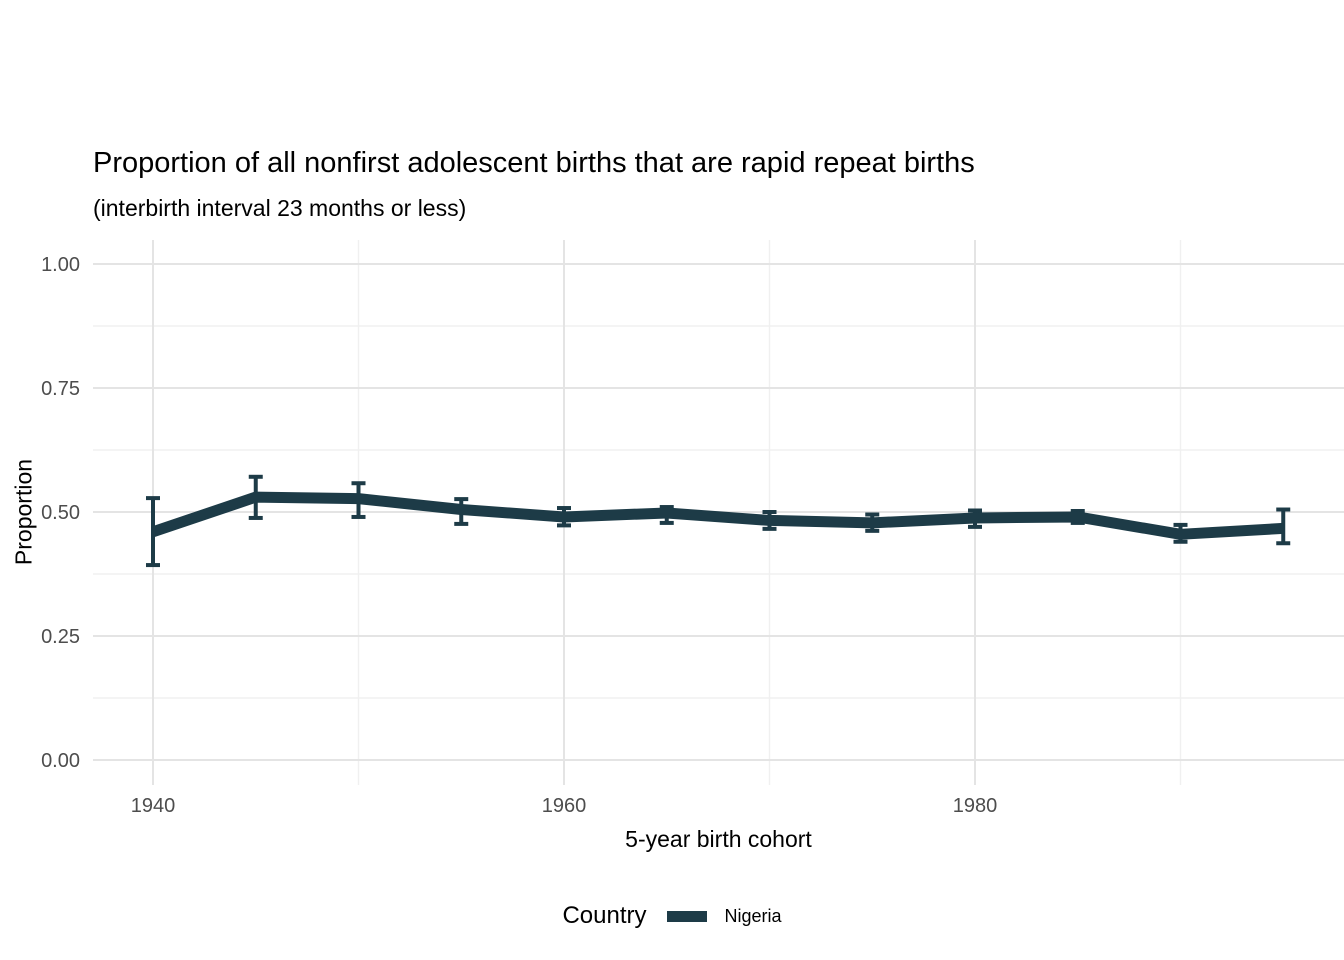  I want to click on legend: Country Nigeria, so click(672, 916).